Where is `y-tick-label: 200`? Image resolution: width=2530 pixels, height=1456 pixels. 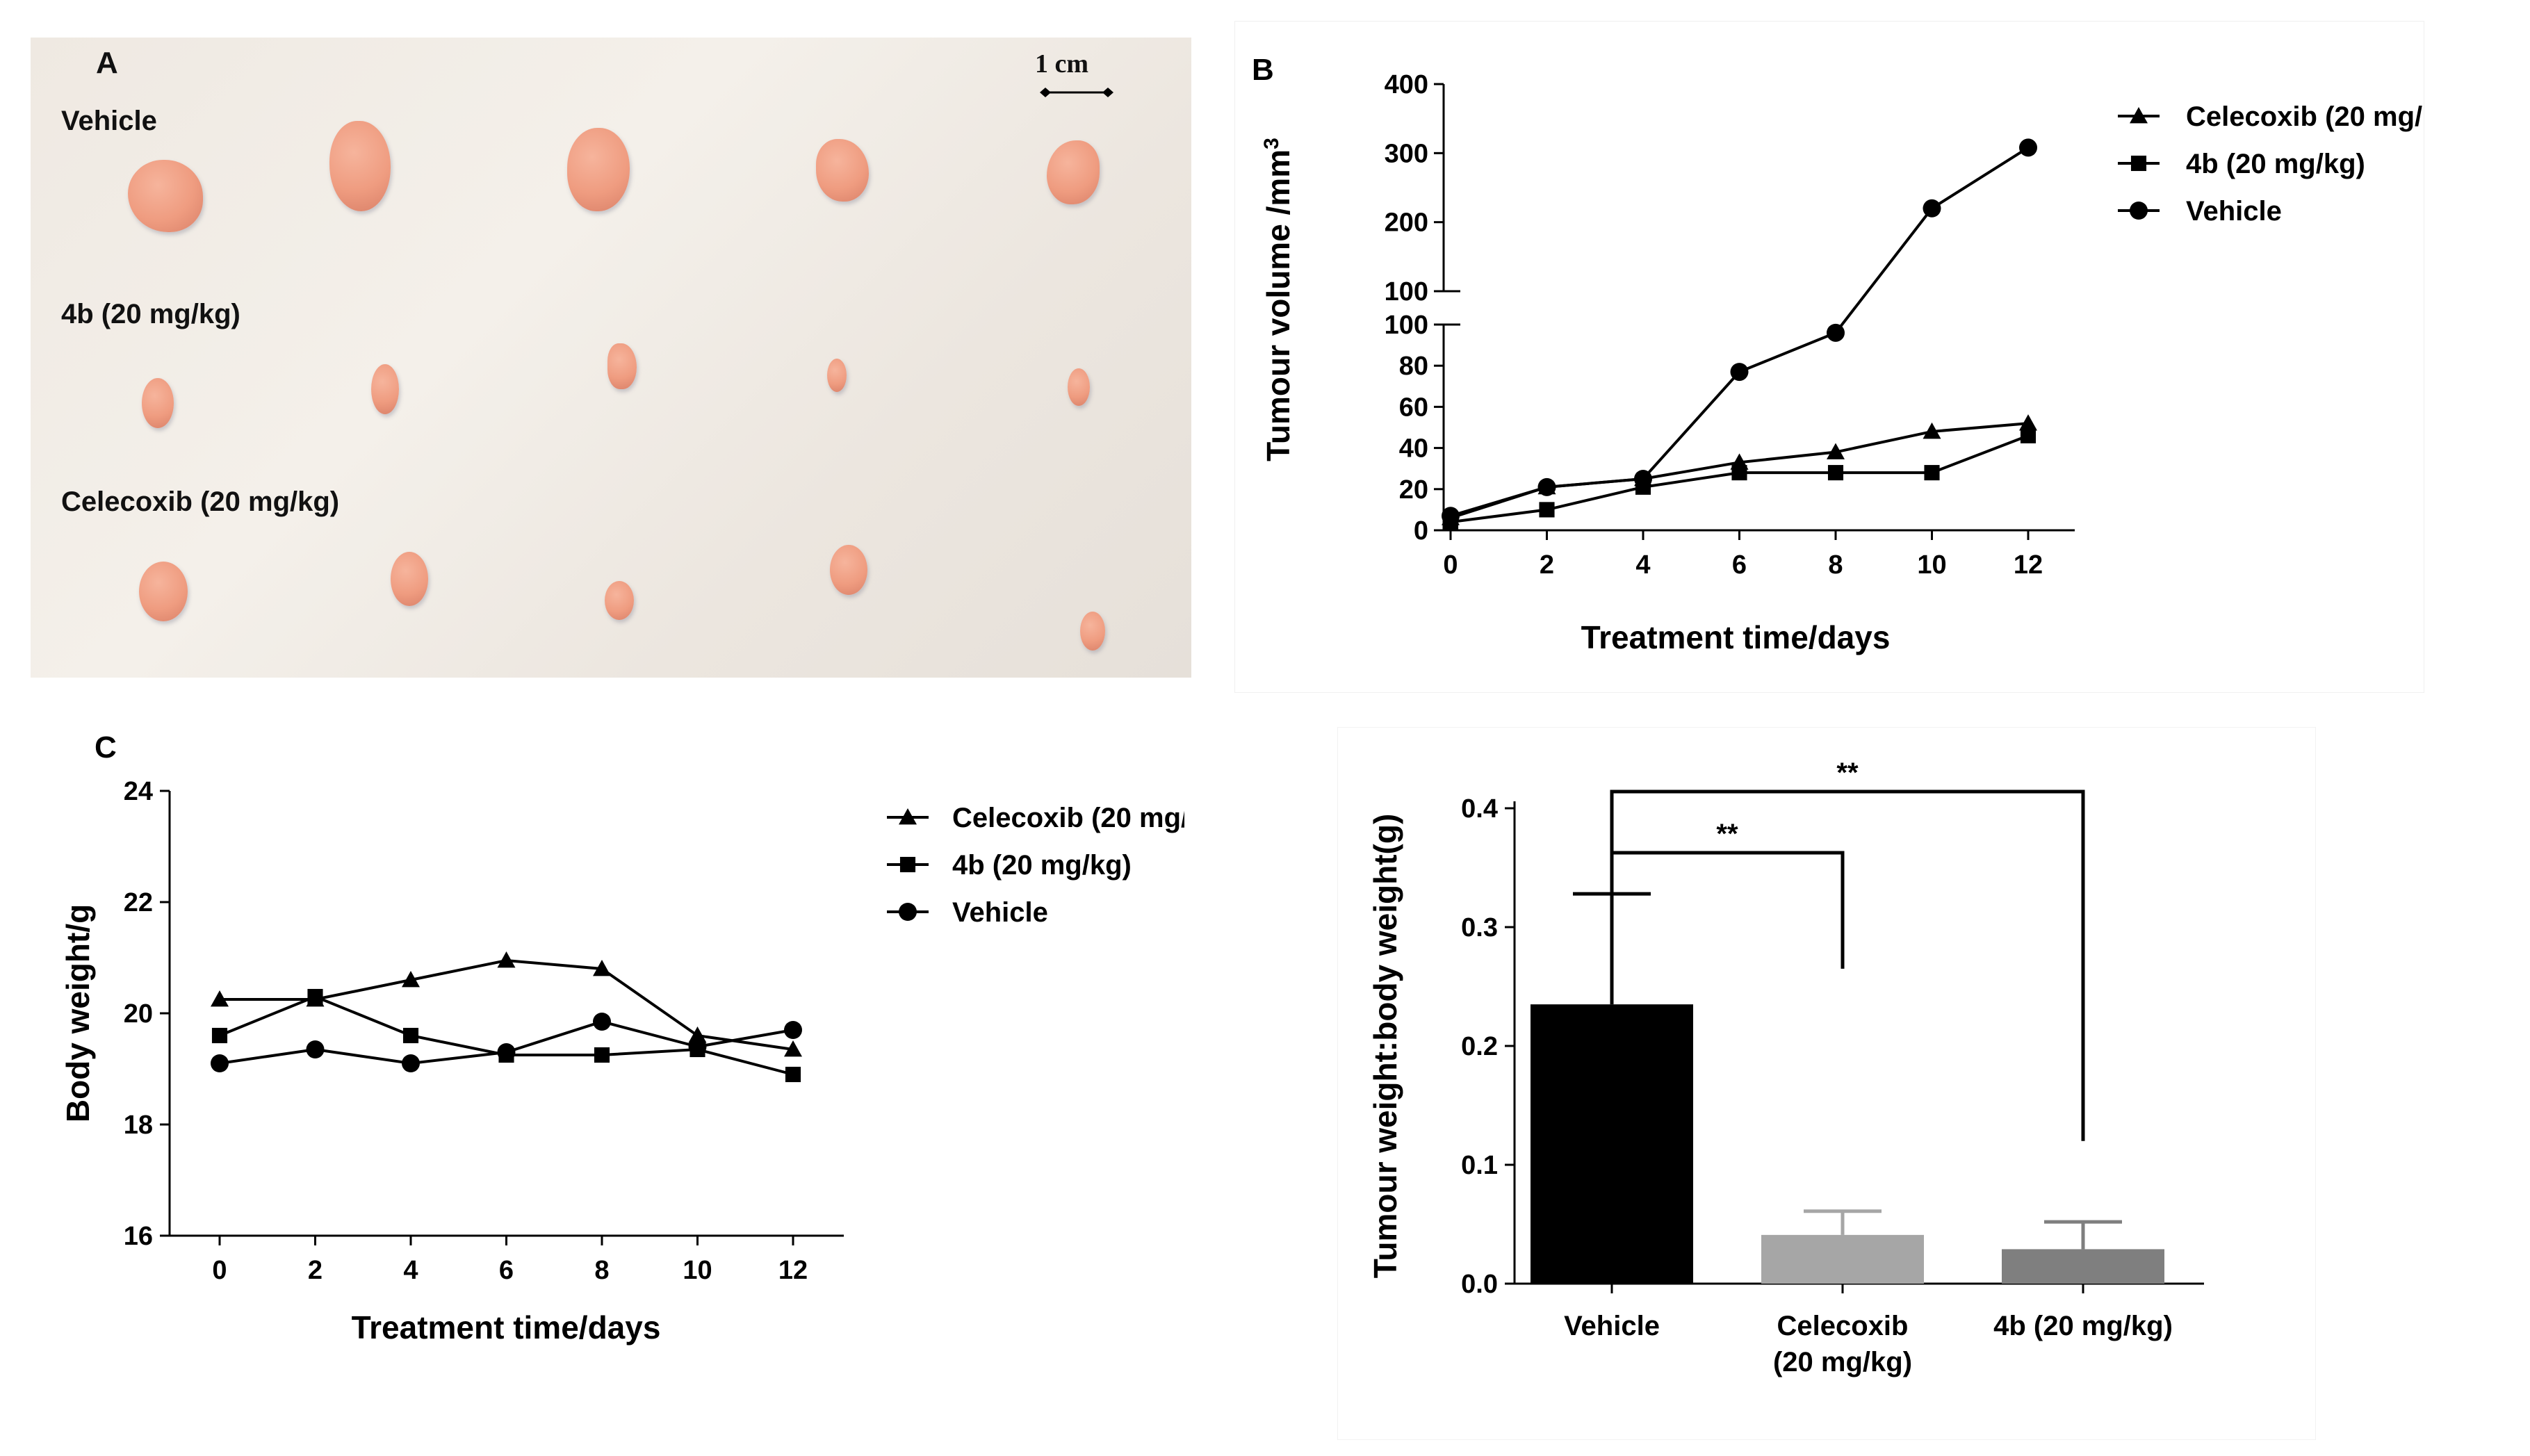
y-tick-label: 200 is located at coordinates (1406, 223).